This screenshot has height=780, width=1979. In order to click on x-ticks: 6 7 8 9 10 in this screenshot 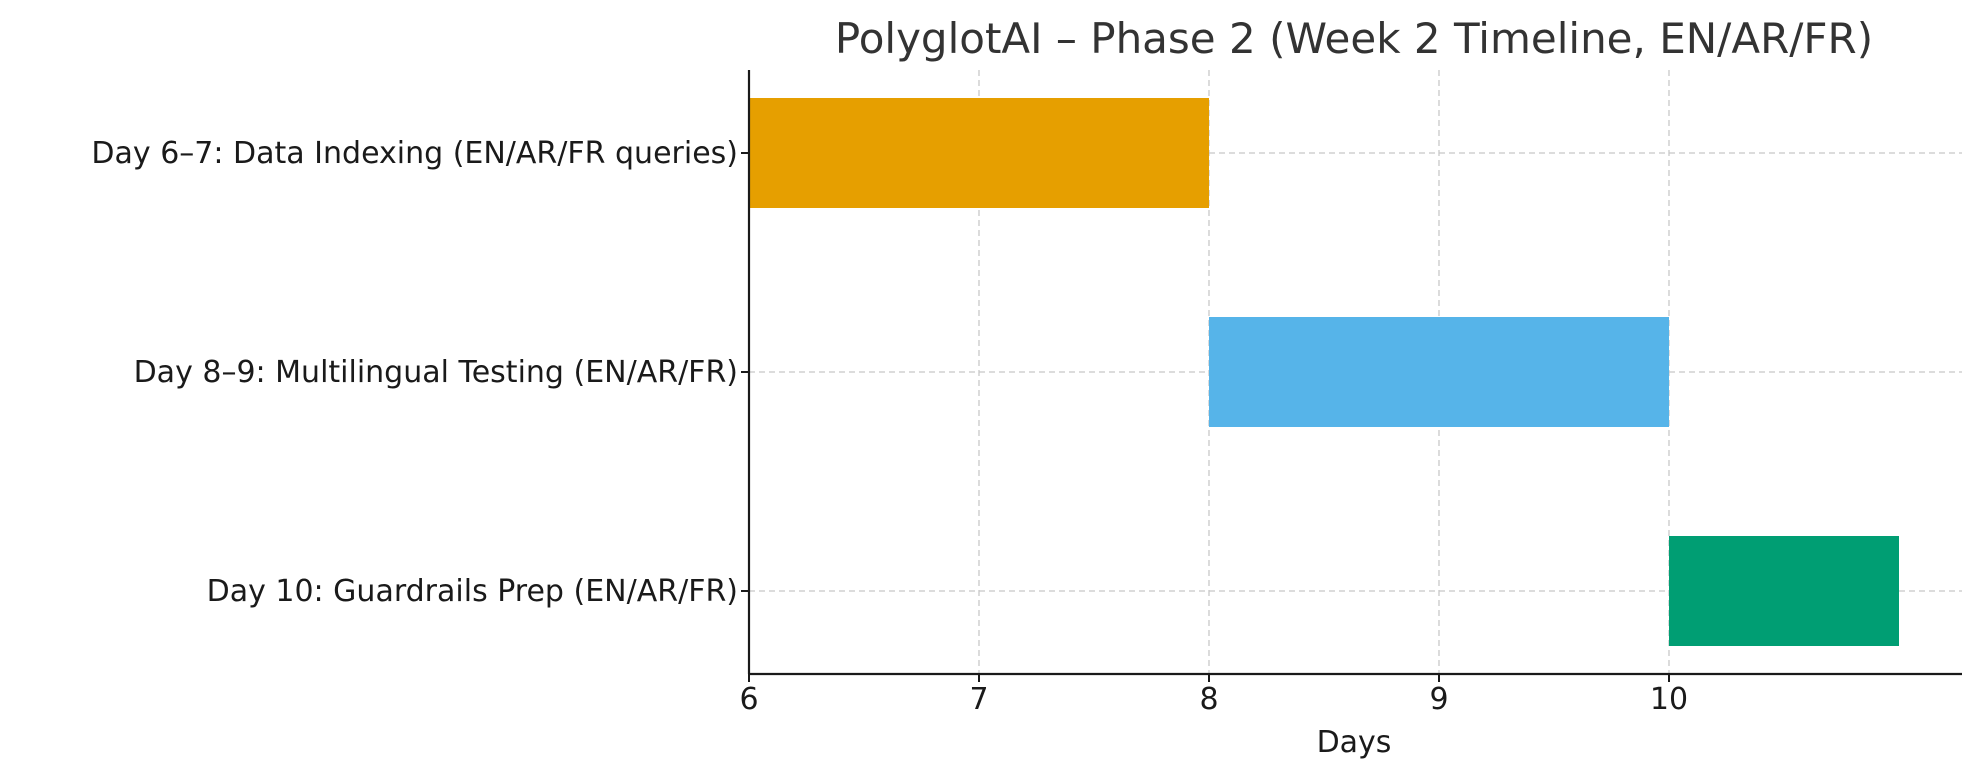, I will do `click(1213, 695)`.